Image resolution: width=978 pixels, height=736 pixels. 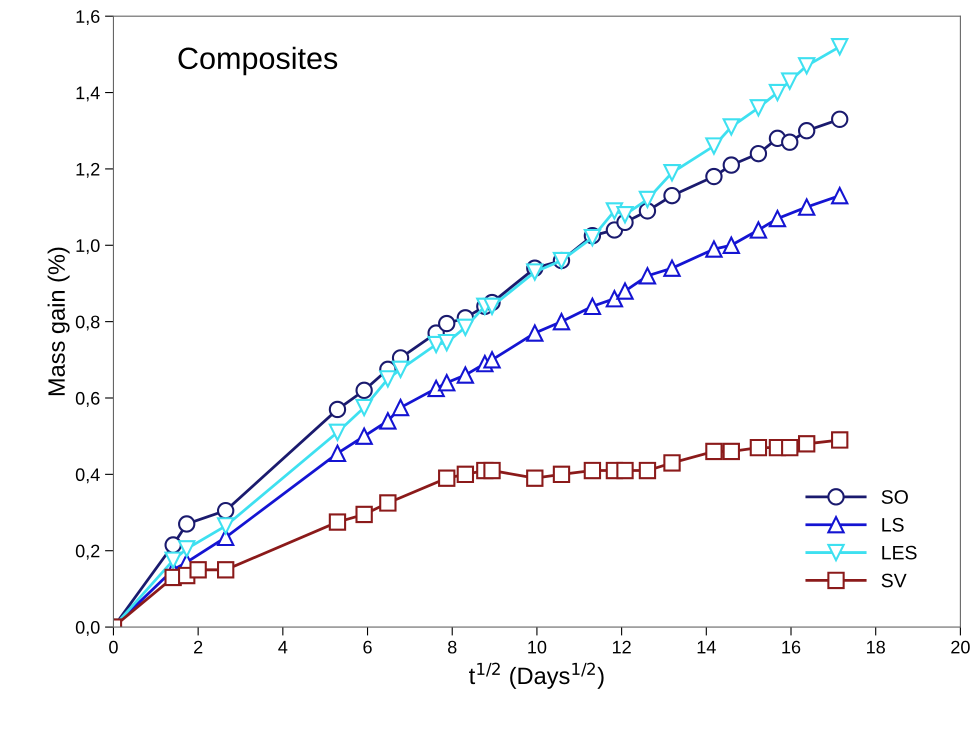 I want to click on y-tick-label: 1,6, so click(x=88, y=18).